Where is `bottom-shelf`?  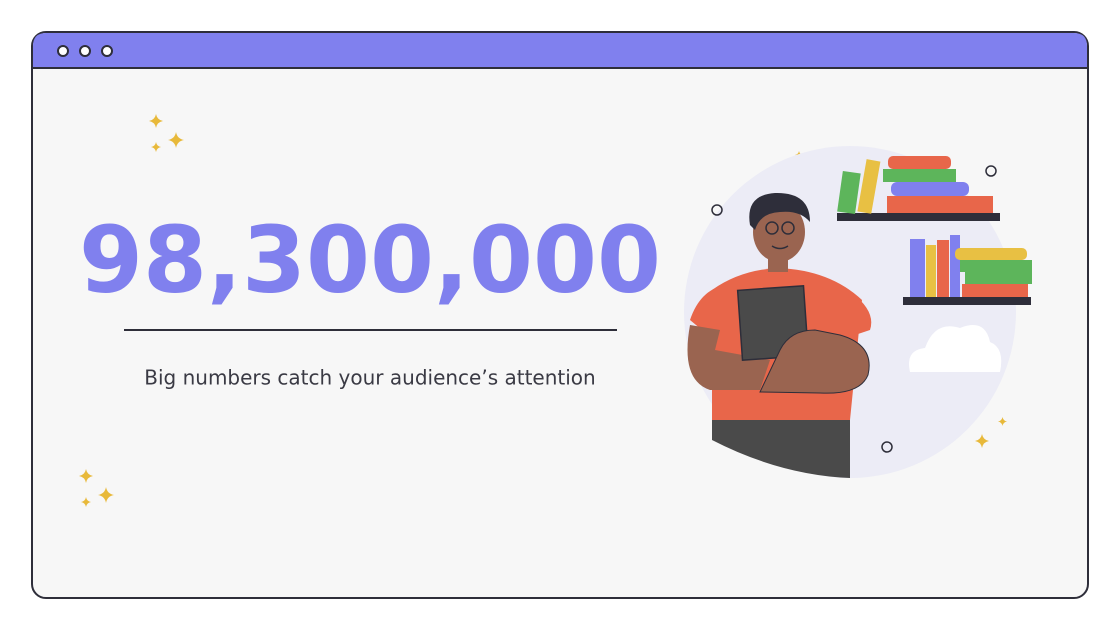 bottom-shelf is located at coordinates (967, 270).